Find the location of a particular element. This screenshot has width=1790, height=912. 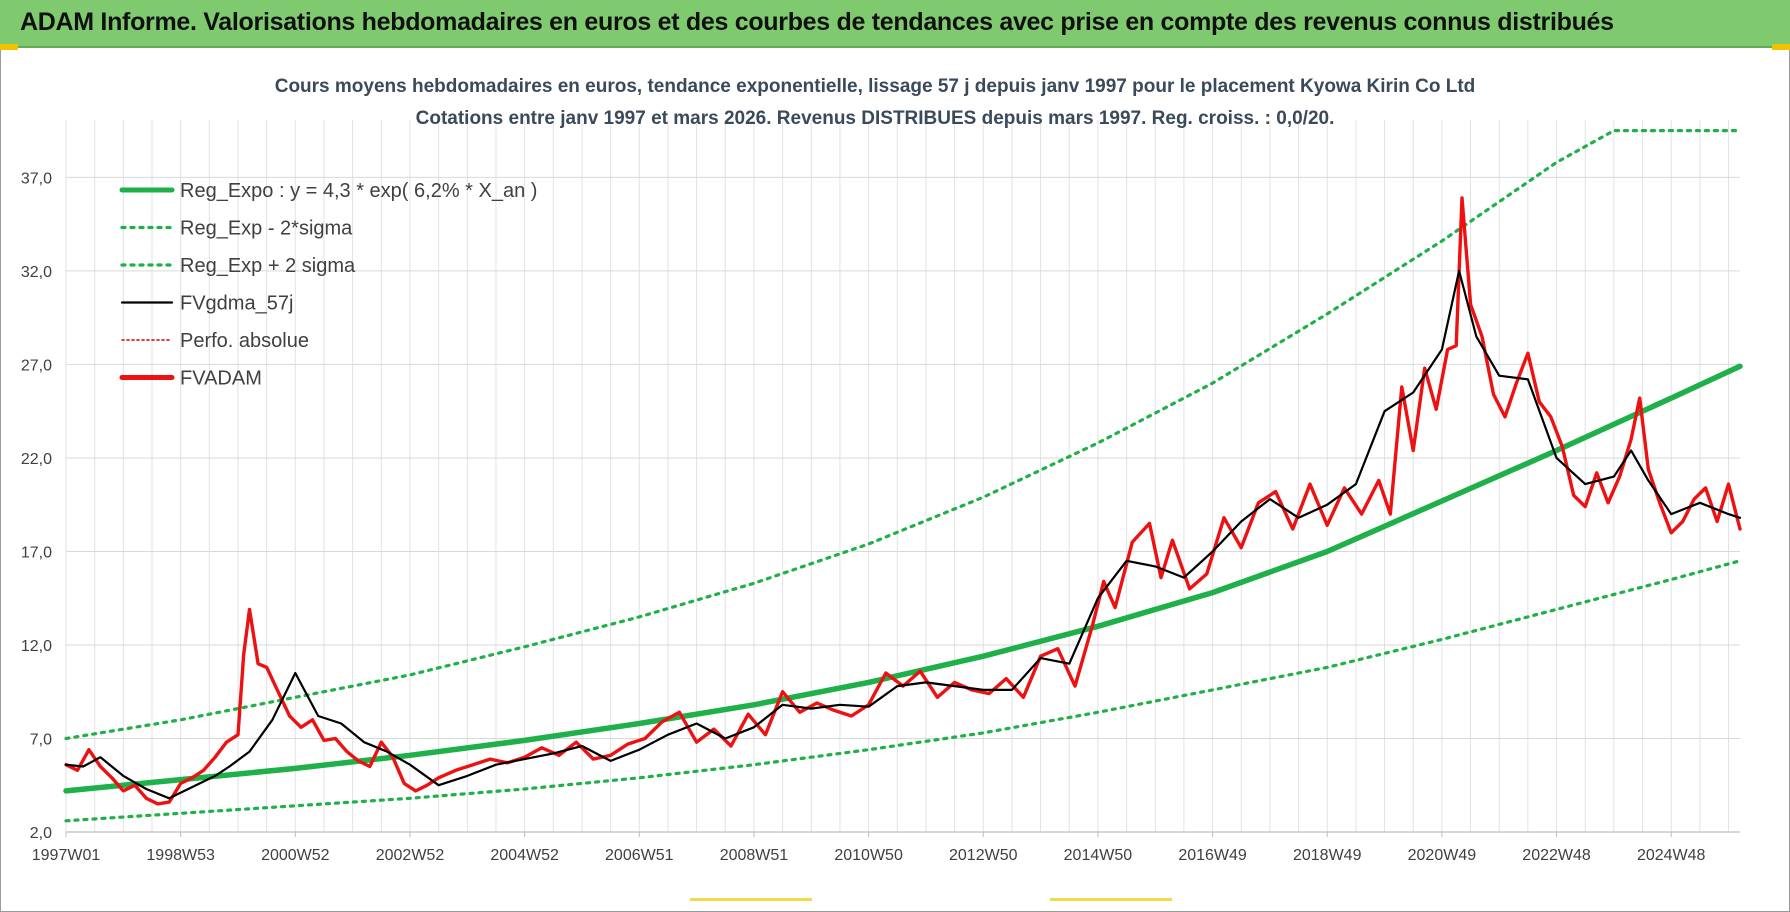

y-tick-label: 22,0 is located at coordinates (36, 459).